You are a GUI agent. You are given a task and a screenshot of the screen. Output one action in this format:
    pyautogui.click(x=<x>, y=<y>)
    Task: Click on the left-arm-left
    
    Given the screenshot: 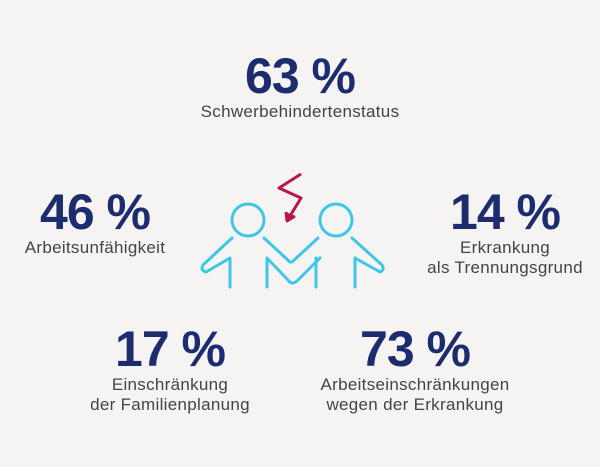 What is the action you would take?
    pyautogui.click(x=217, y=262)
    